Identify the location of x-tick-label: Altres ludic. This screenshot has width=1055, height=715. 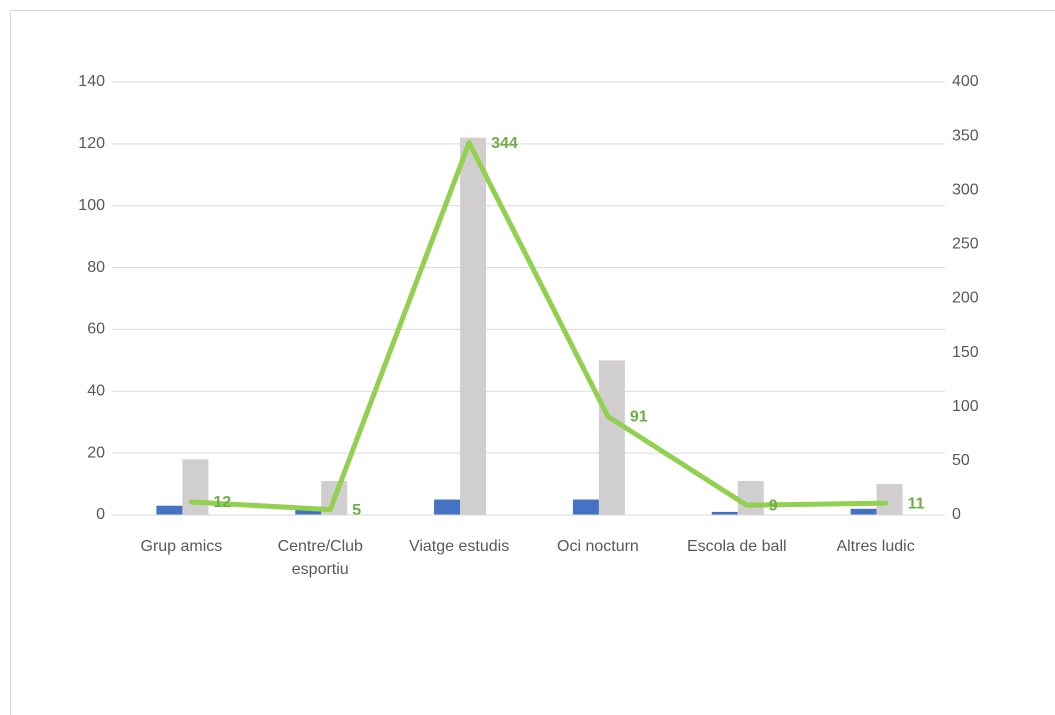
(875, 546).